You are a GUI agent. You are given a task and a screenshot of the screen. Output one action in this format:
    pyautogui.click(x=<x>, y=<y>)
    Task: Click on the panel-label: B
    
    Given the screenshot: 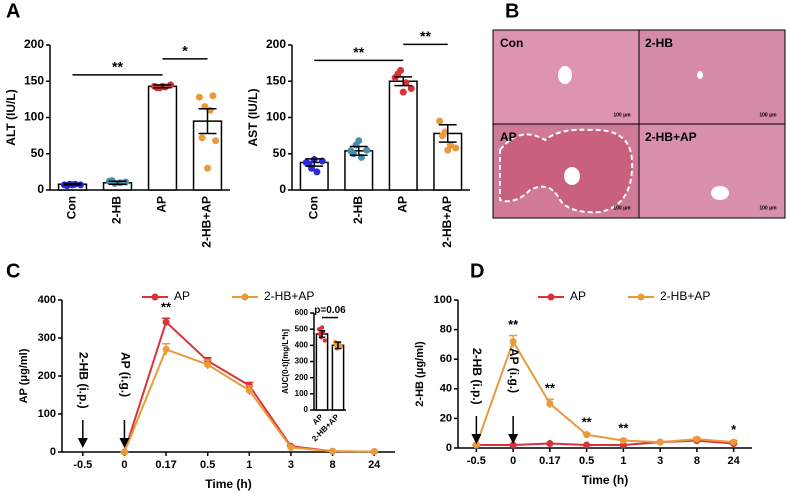 What is the action you would take?
    pyautogui.click(x=512, y=11)
    